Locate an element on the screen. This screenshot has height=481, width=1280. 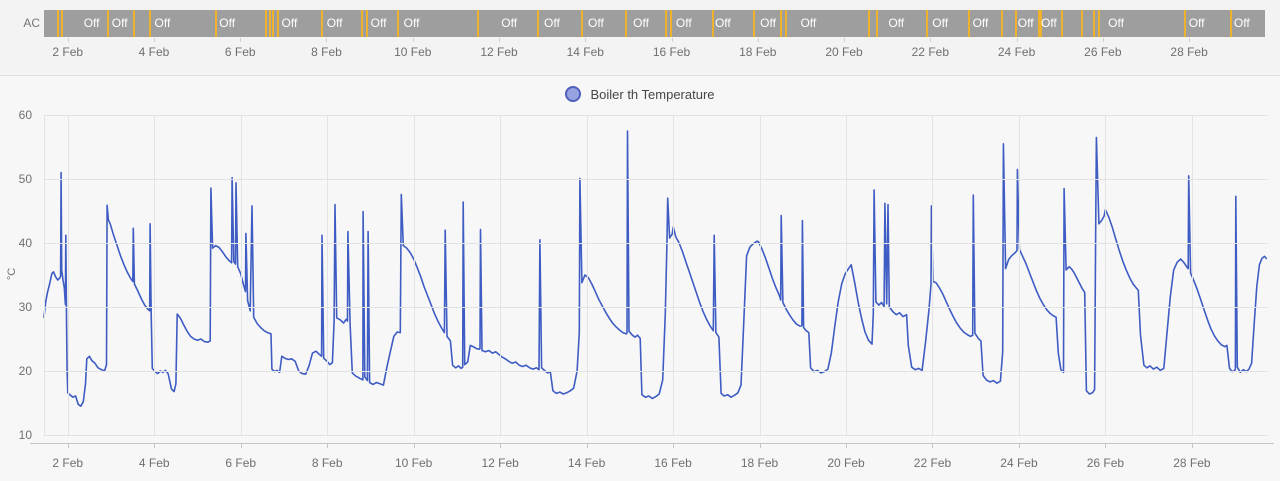
y-axis-tick-label: 40 is located at coordinates (25, 243).